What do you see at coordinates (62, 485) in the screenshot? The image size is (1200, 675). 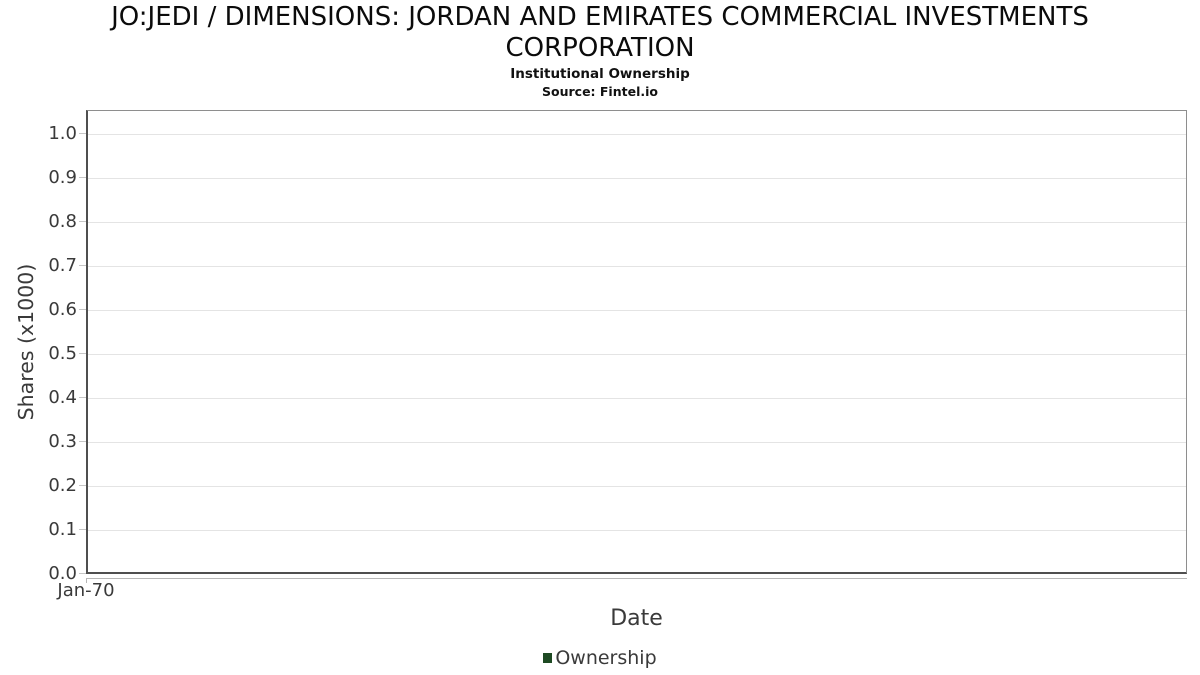 I see `y-tick-label: 0.2` at bounding box center [62, 485].